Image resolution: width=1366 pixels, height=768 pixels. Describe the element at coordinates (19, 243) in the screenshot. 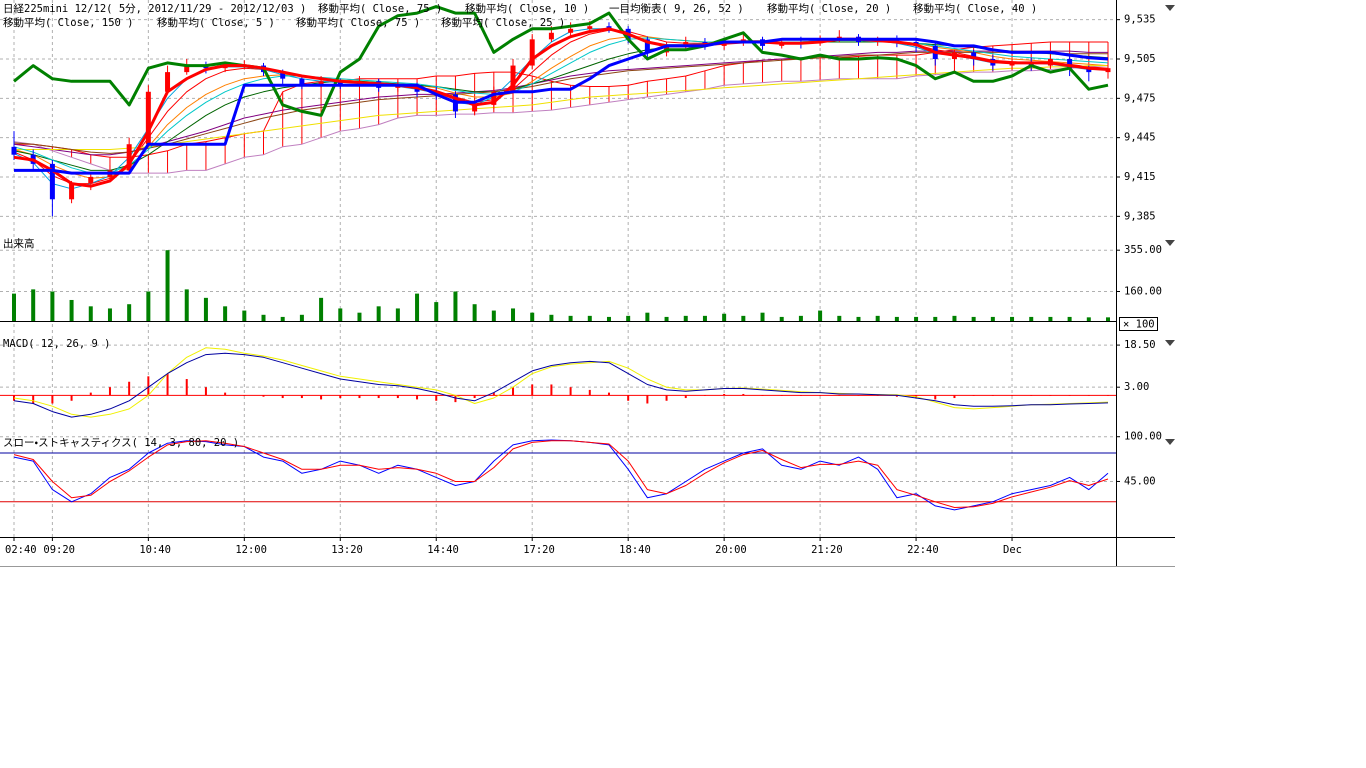

I see `panel-title: 出来高` at that location.